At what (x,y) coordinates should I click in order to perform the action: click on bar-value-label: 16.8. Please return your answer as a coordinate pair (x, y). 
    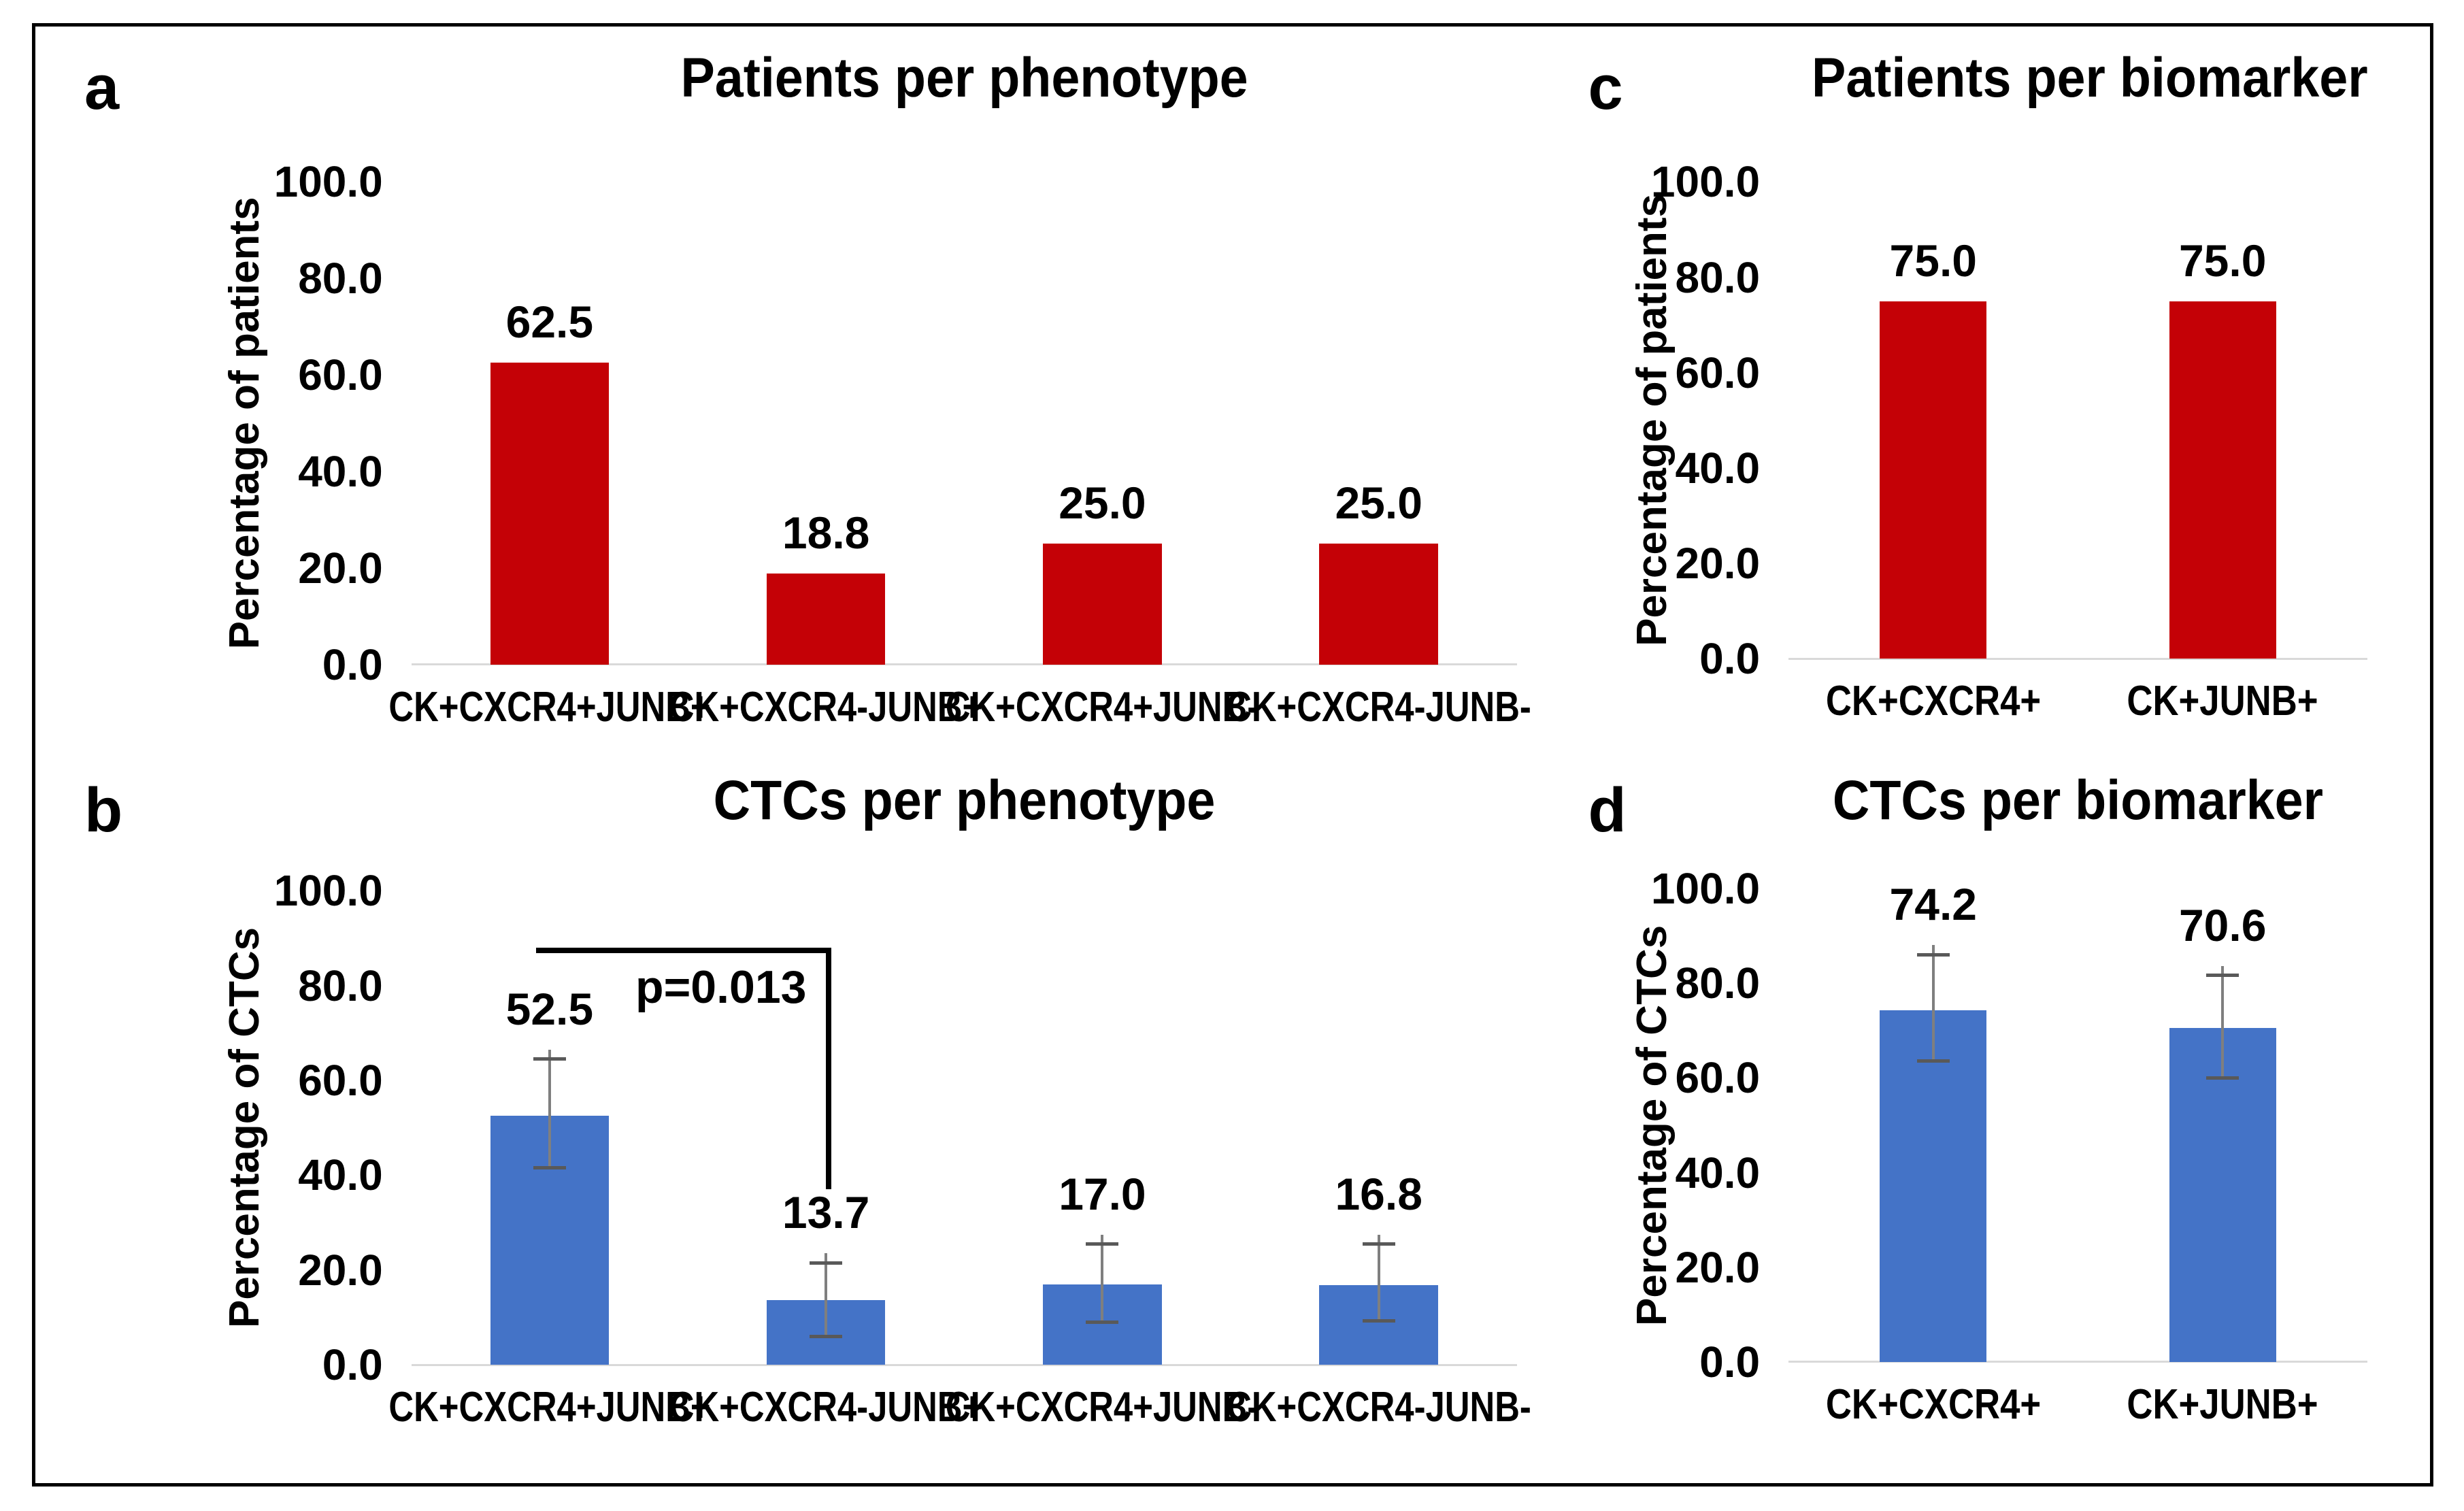
    Looking at the image, I should click on (1379, 1193).